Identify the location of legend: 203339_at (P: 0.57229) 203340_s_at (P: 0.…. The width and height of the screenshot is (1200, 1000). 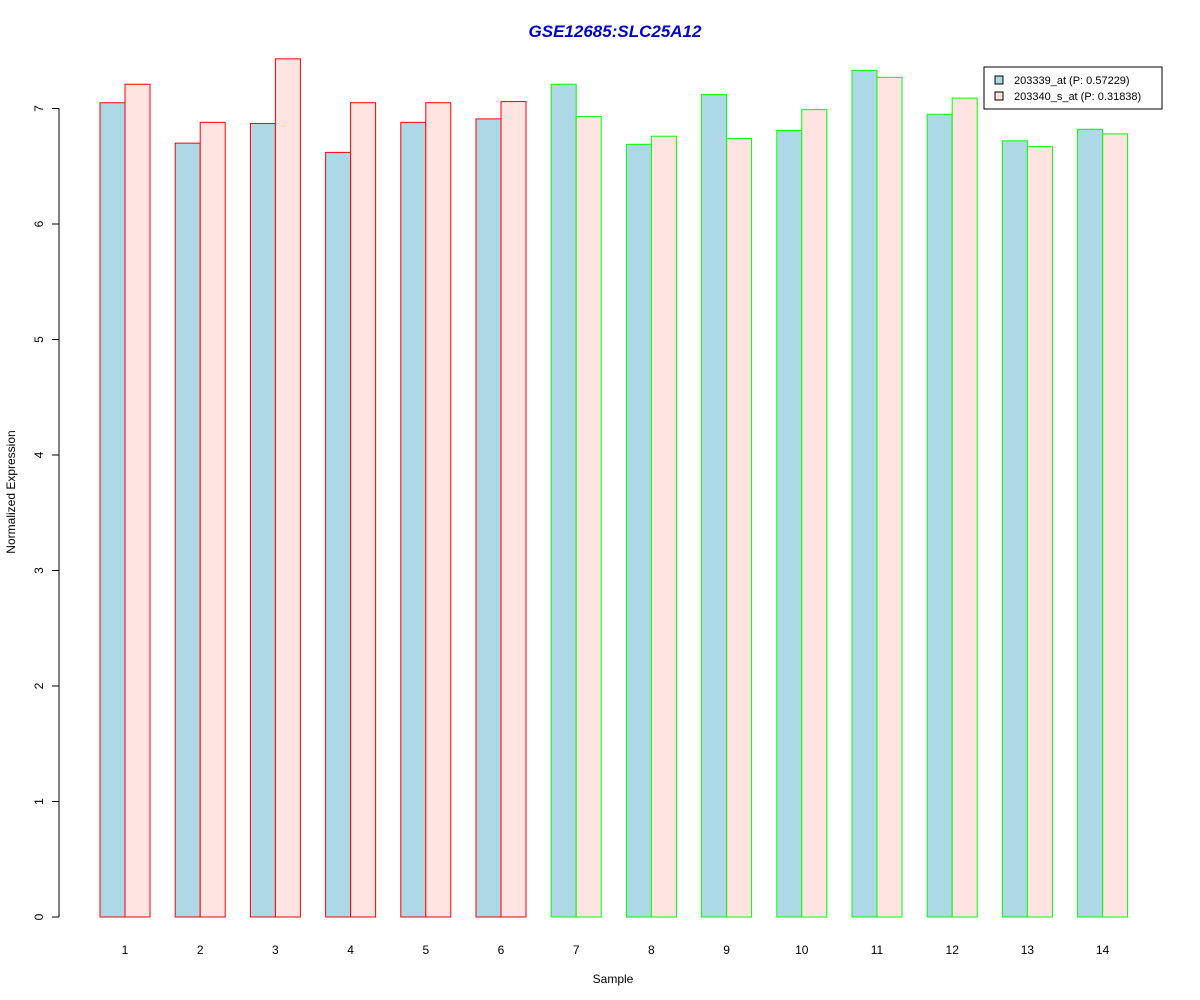
(1073, 88).